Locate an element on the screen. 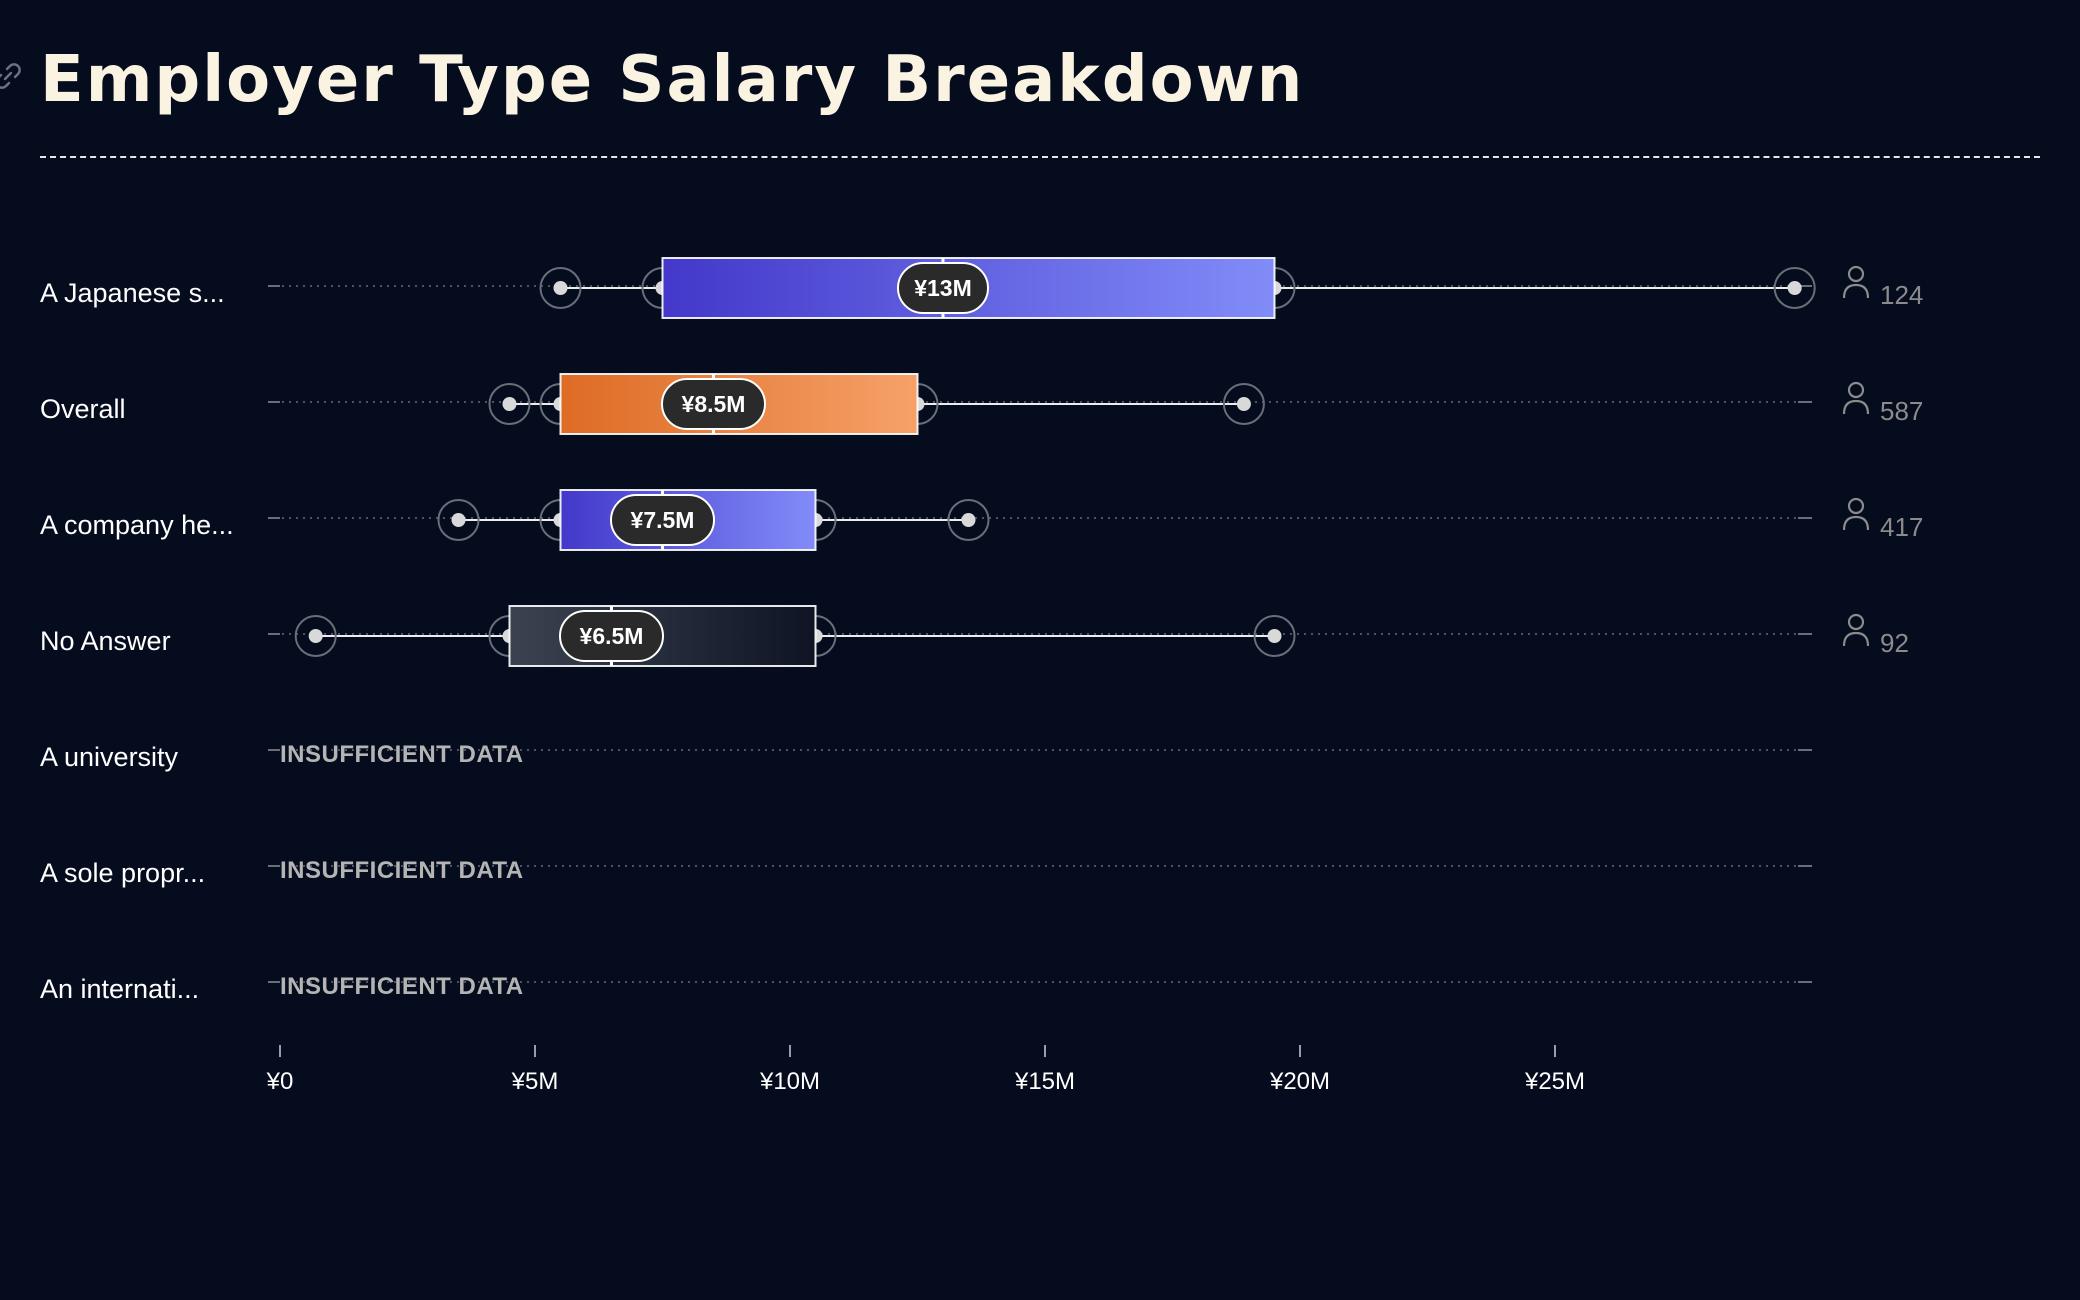 The width and height of the screenshot is (2080, 1300). row-label: Overall is located at coordinates (83, 409).